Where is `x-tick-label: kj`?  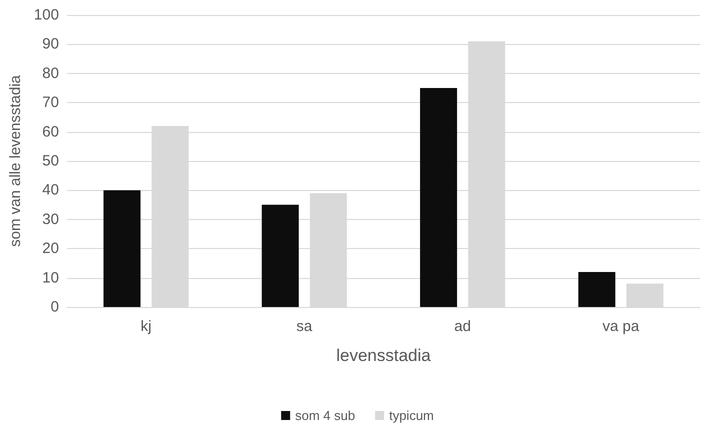 x-tick-label: kj is located at coordinates (146, 326).